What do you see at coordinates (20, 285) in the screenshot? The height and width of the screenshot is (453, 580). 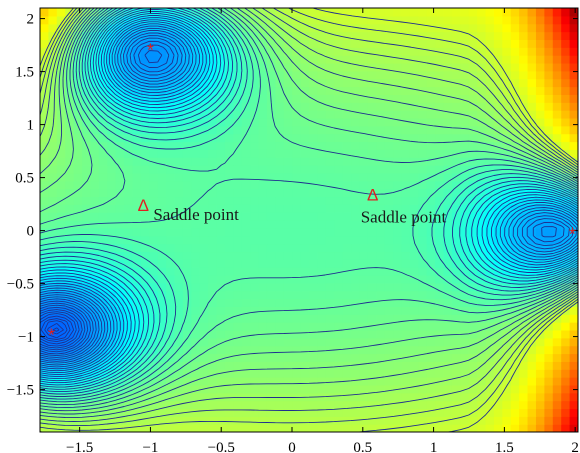 I see `y-tick-label: −0.5` at bounding box center [20, 285].